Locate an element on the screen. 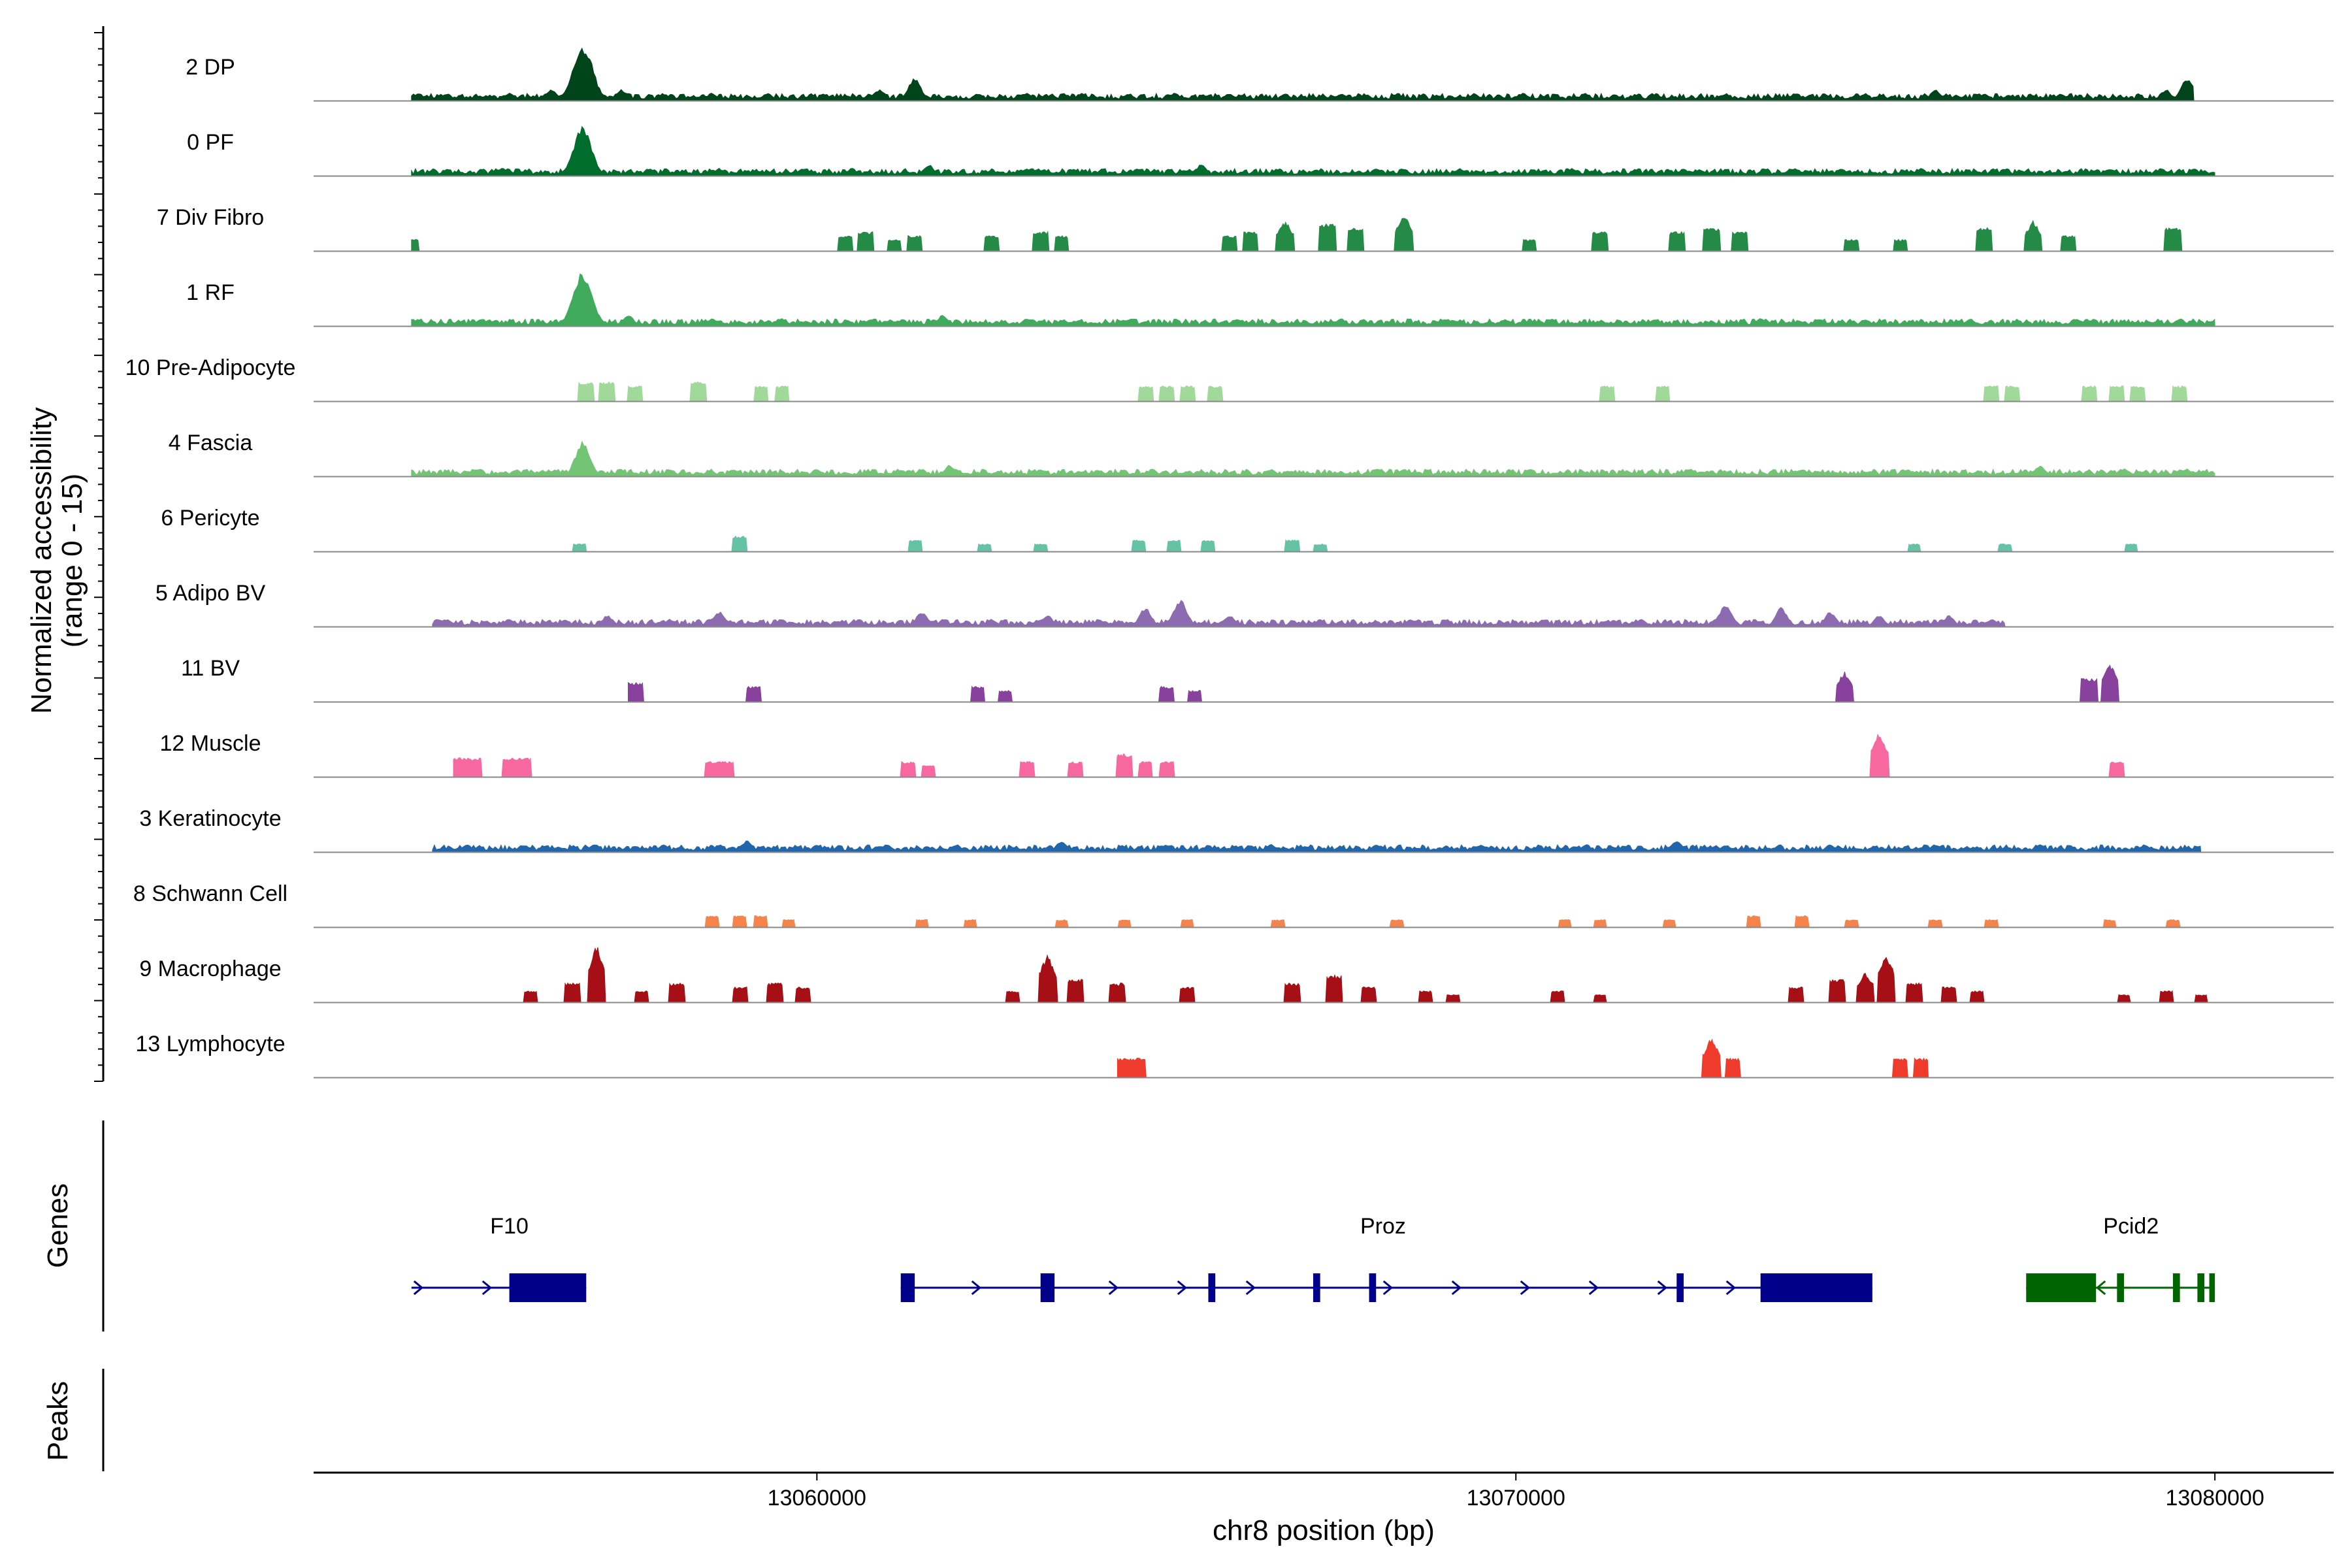  track-10: 3 Keratinocyte is located at coordinates (1236, 829).